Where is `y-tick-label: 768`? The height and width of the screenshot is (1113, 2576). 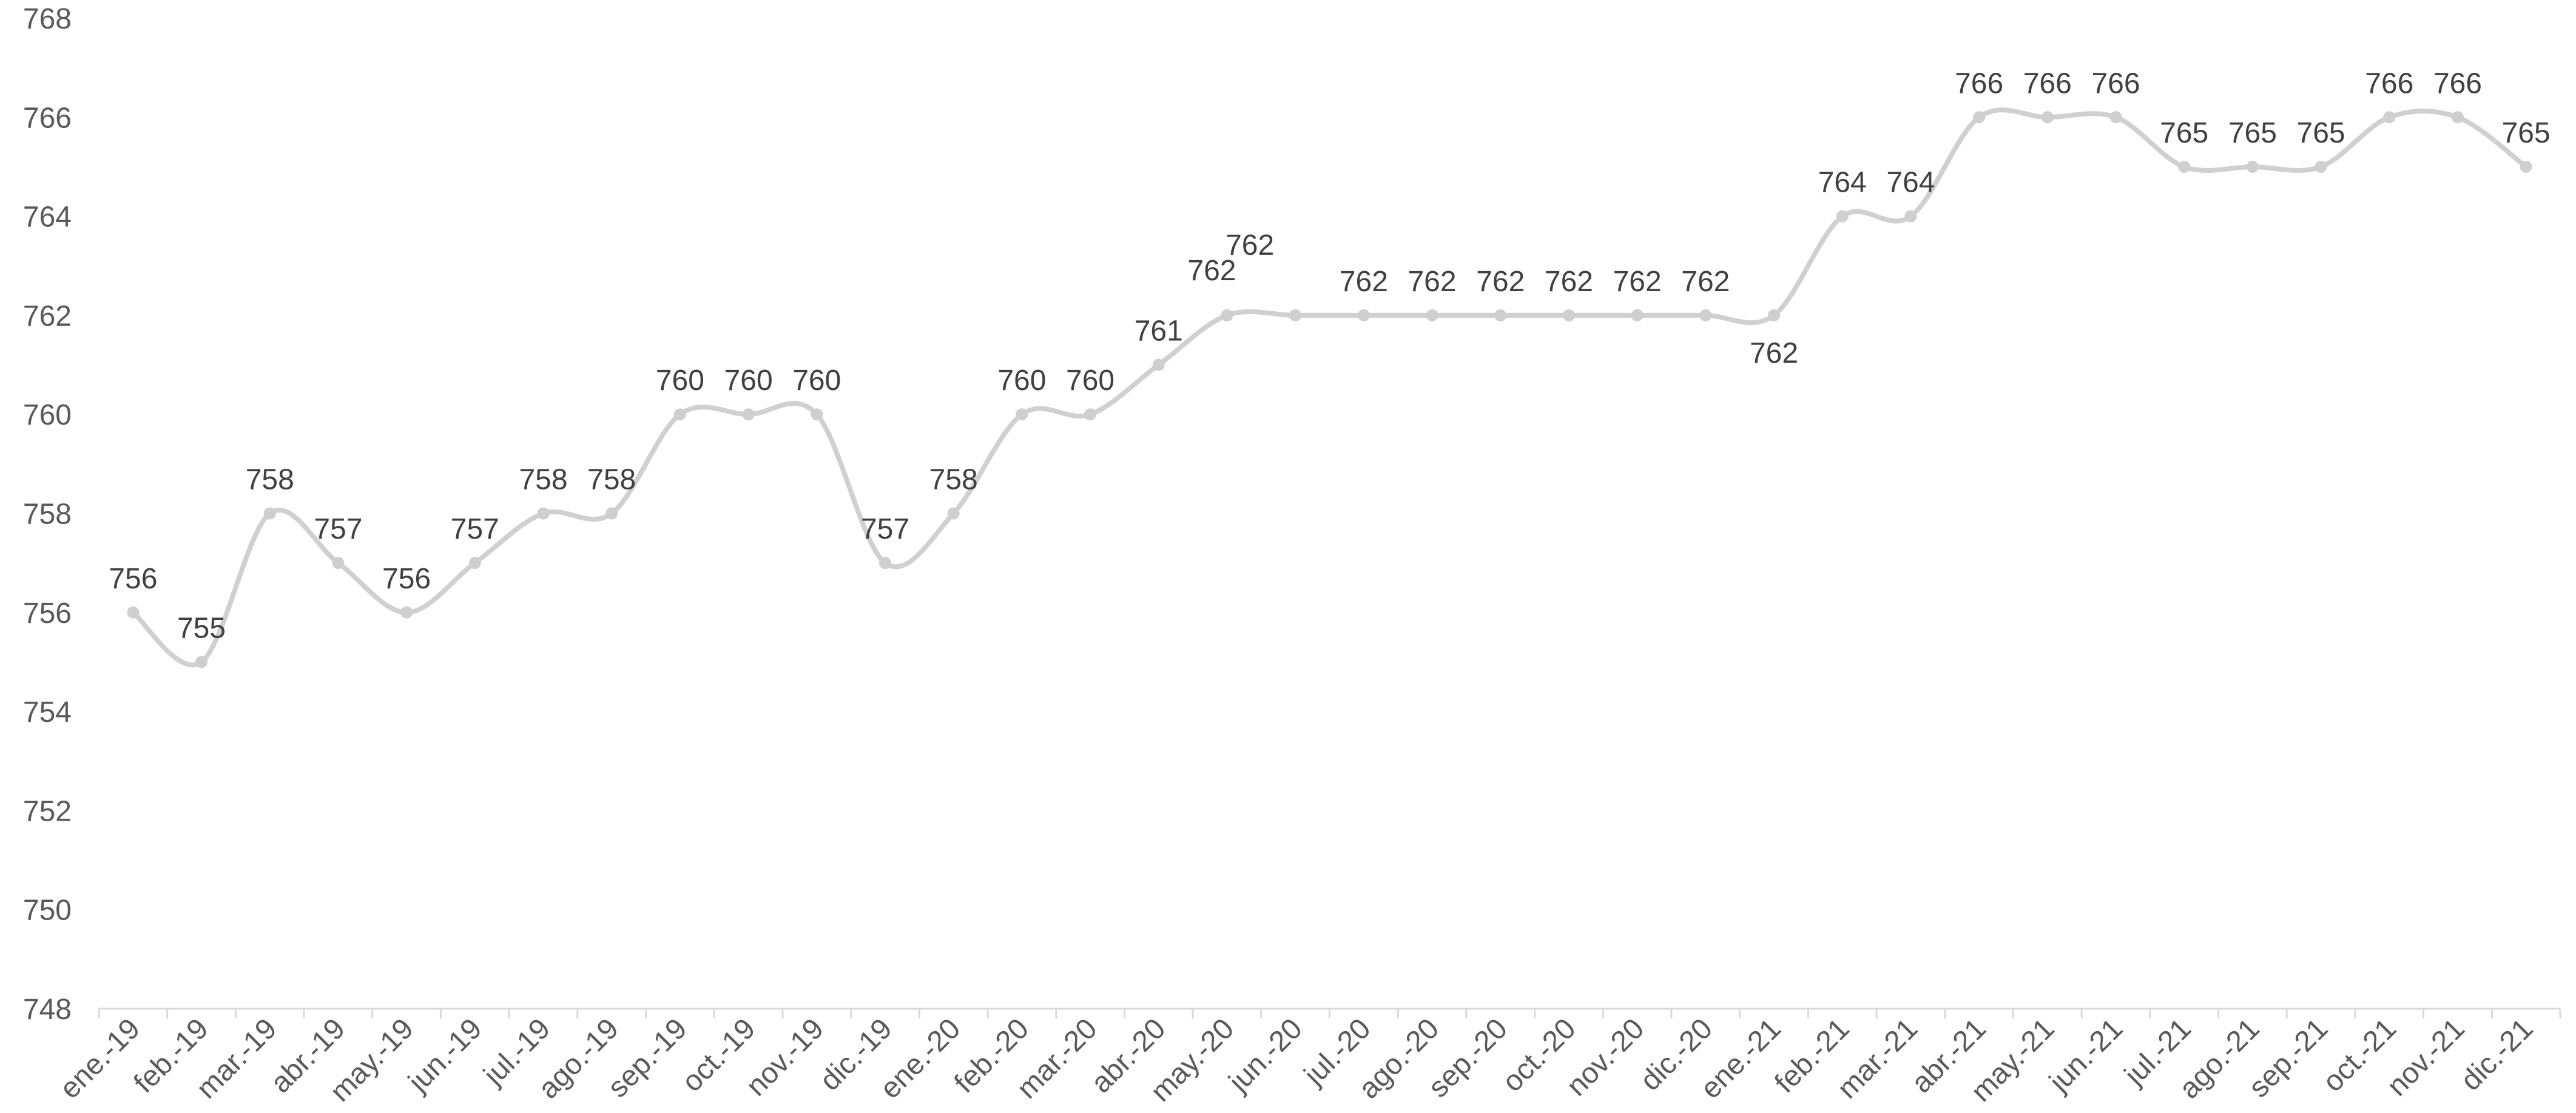
y-tick-label: 768 is located at coordinates (48, 19).